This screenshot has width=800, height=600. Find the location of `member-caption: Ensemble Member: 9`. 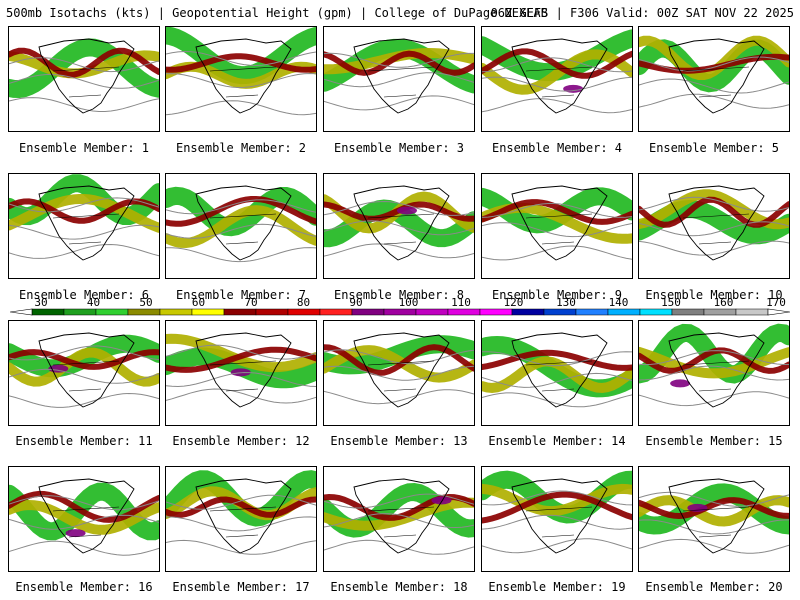

member-caption: Ensemble Member: 9 is located at coordinates (557, 295).